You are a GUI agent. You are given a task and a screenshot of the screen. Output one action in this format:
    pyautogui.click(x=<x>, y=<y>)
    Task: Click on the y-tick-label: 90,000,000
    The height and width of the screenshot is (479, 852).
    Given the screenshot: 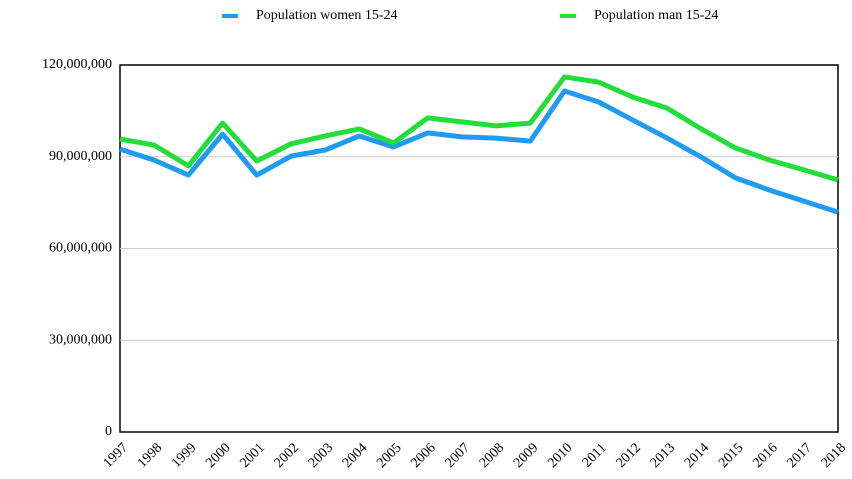 What is the action you would take?
    pyautogui.click(x=80, y=156)
    